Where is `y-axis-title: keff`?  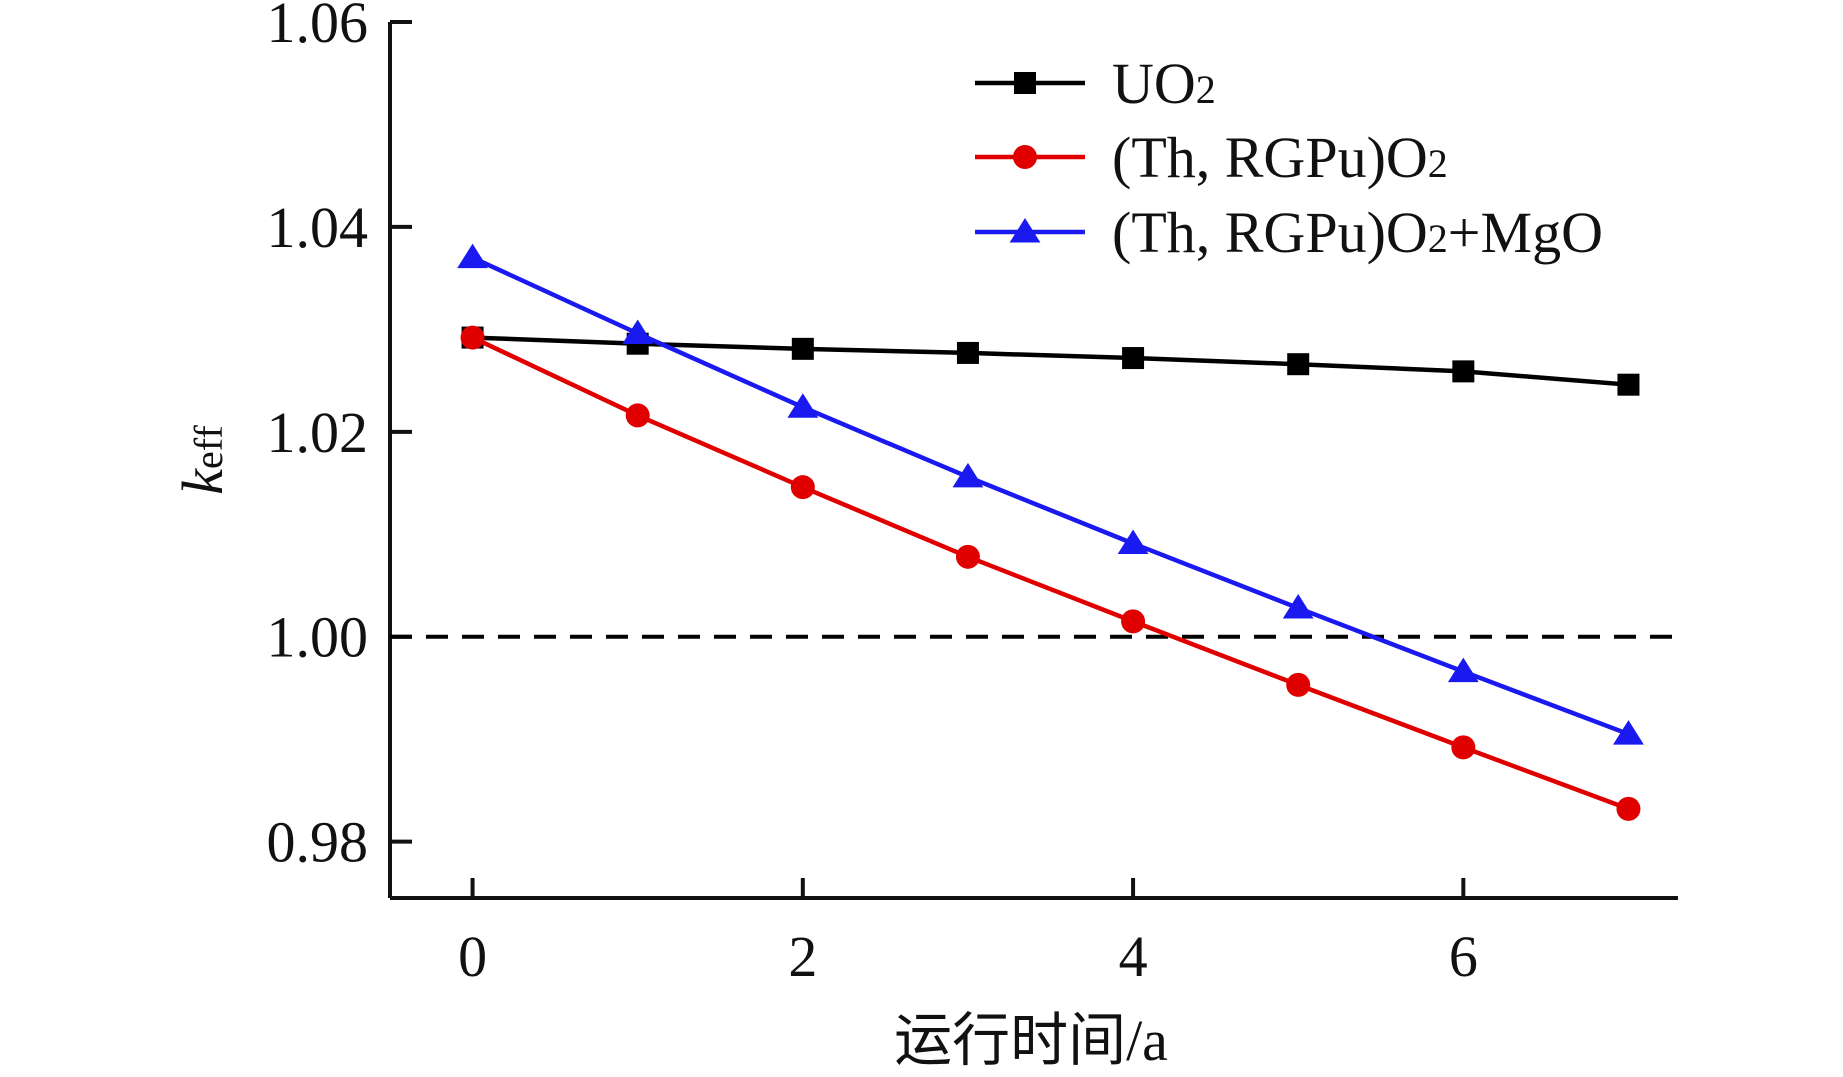 y-axis-title: keff is located at coordinates (202, 460).